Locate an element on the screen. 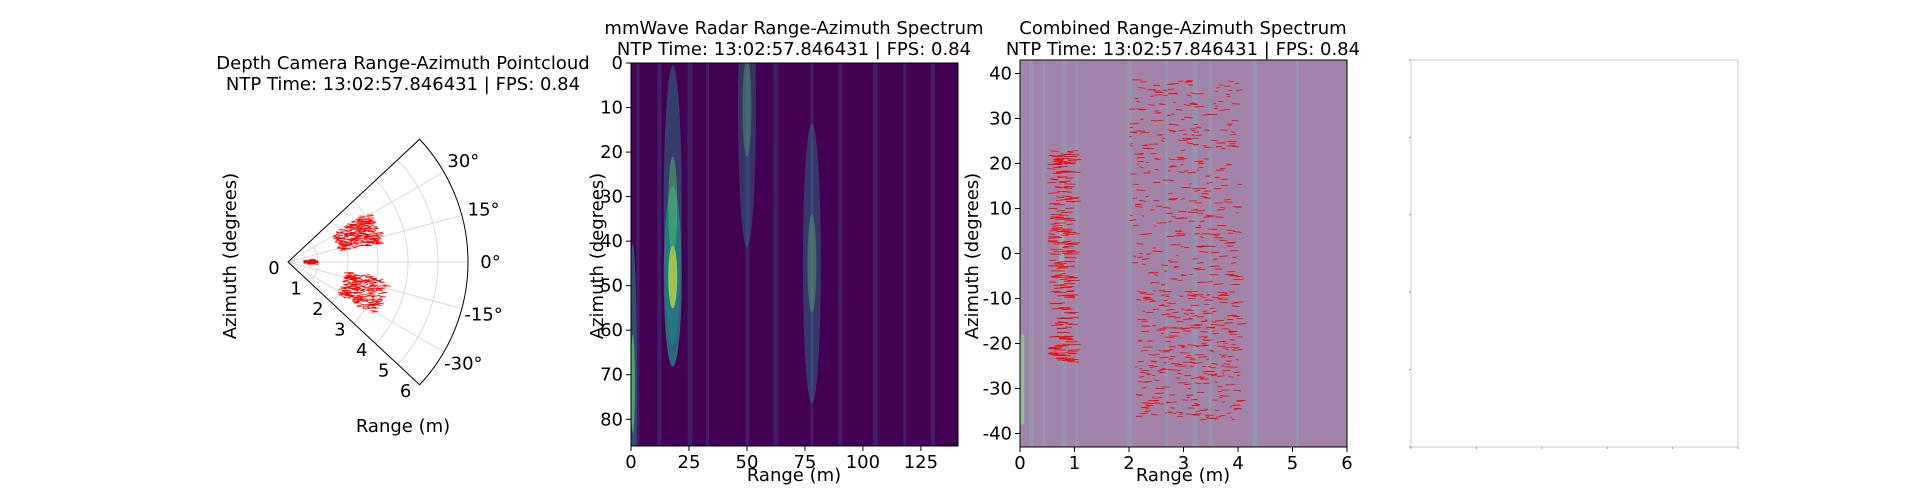 The height and width of the screenshot is (500, 1924). radar-xtick: 50 is located at coordinates (747, 462).